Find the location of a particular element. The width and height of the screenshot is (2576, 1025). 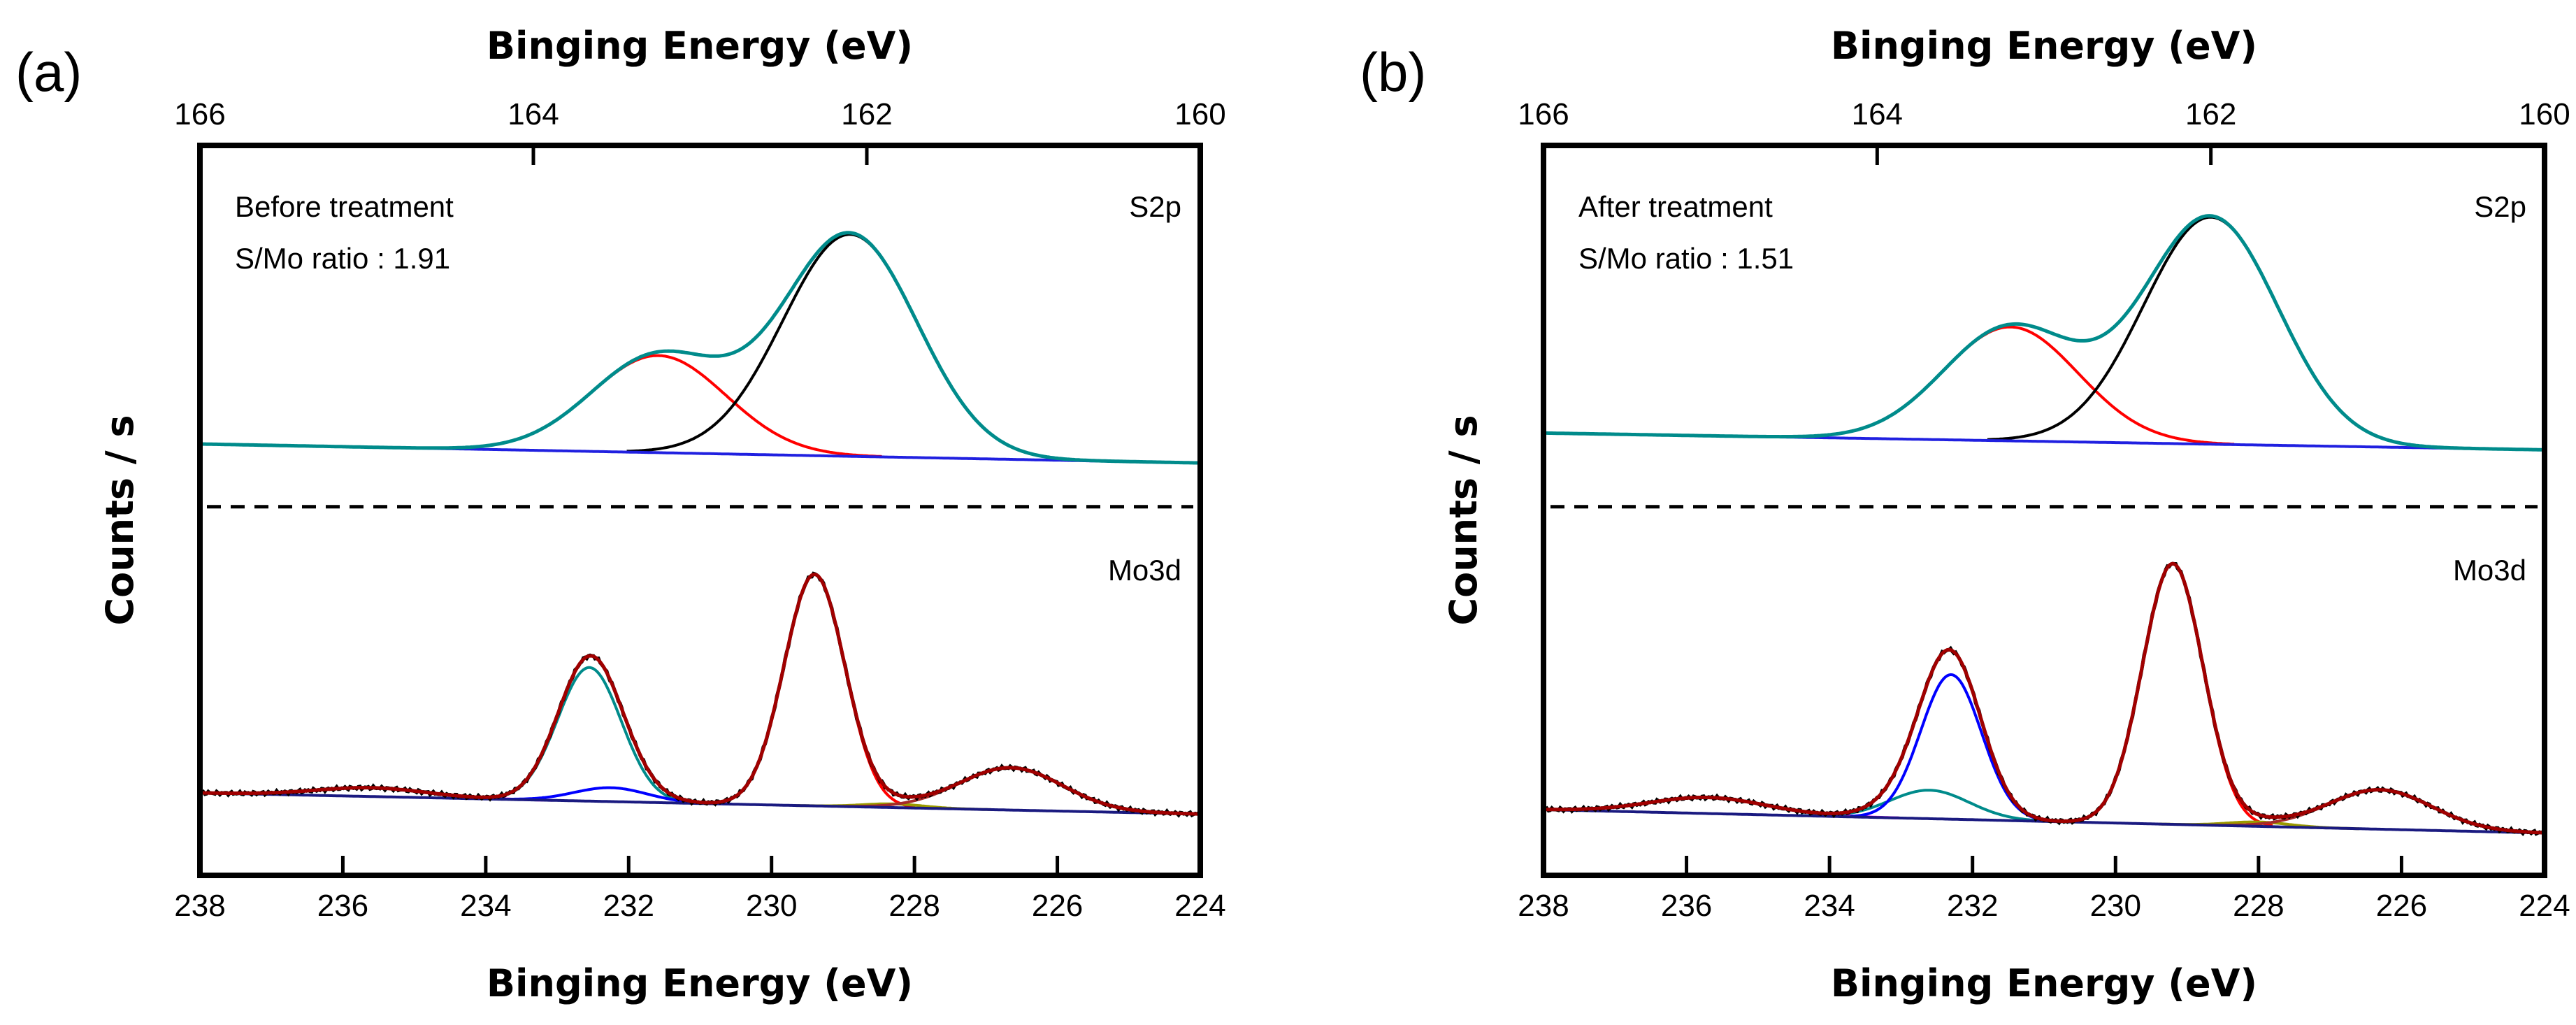

s2p-component-162.1 is located at coordinates (850, 347).